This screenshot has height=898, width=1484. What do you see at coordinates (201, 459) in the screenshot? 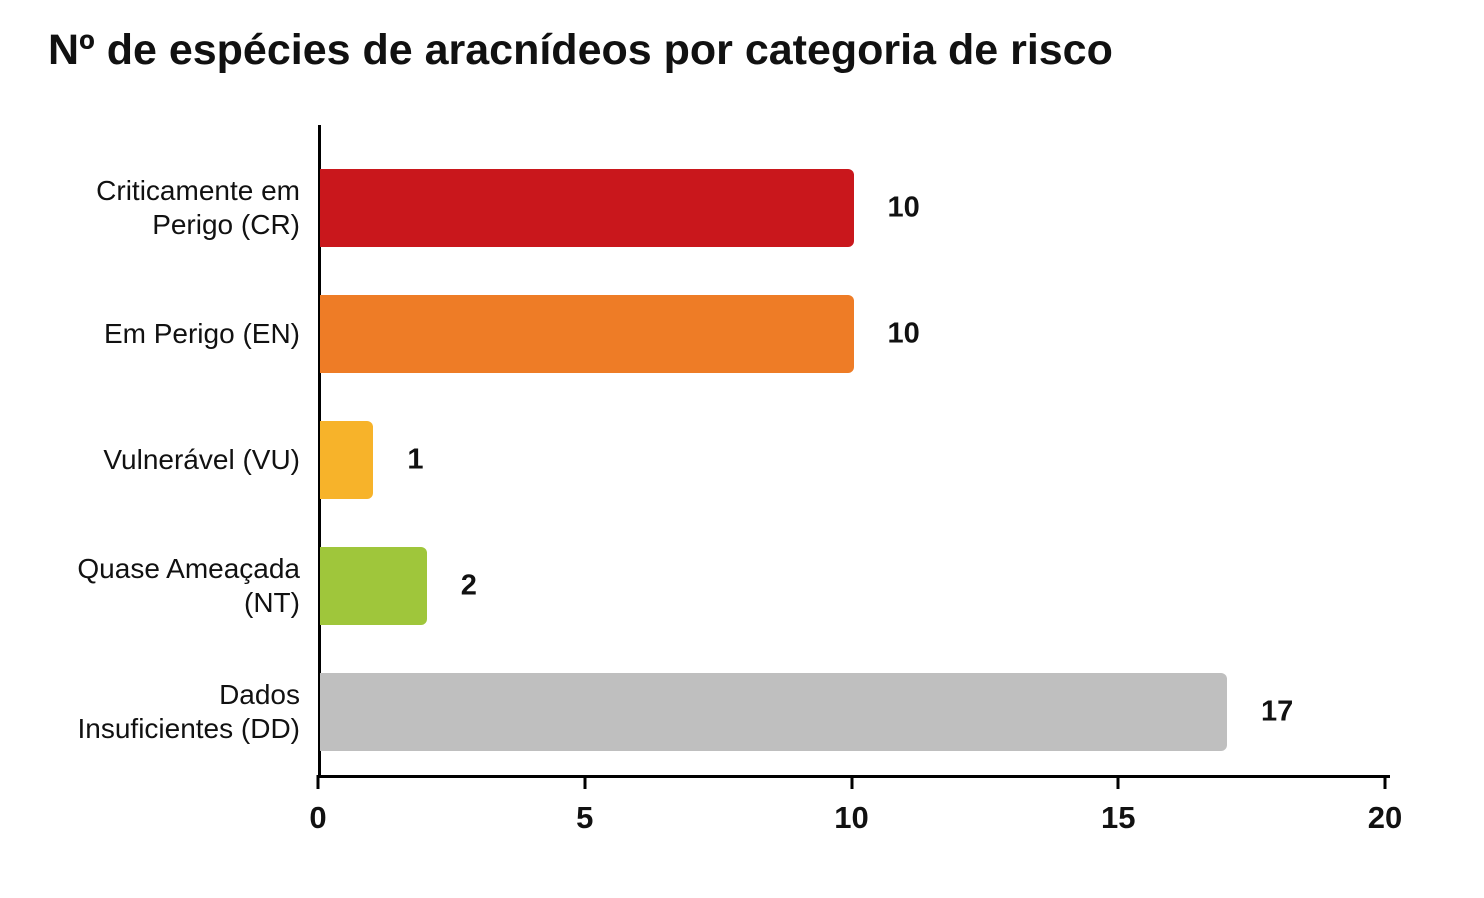
I see `category-label: Vulnerável (VU)` at bounding box center [201, 459].